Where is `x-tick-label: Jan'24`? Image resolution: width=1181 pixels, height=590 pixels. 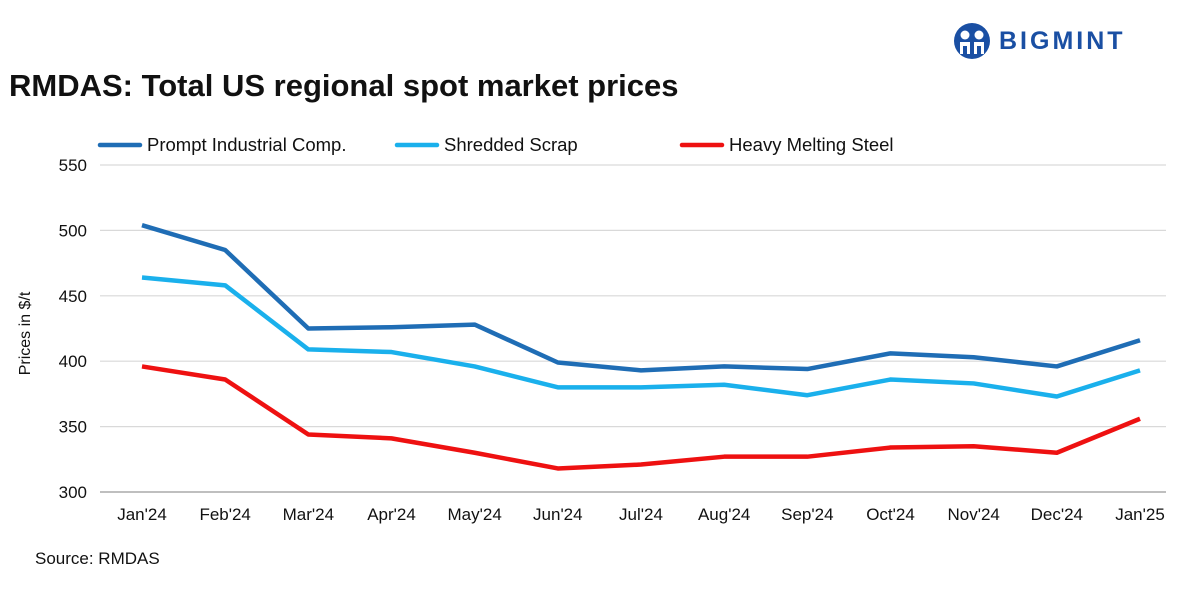
x-tick-label: Jan'24 is located at coordinates (142, 514).